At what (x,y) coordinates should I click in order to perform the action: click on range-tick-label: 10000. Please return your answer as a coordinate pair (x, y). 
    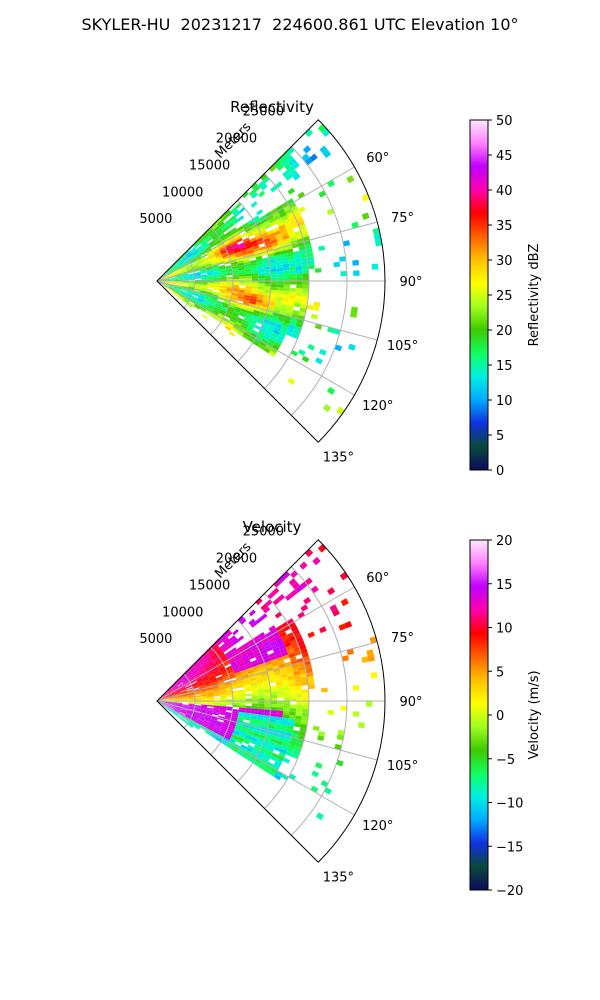
    Looking at the image, I should click on (182, 192).